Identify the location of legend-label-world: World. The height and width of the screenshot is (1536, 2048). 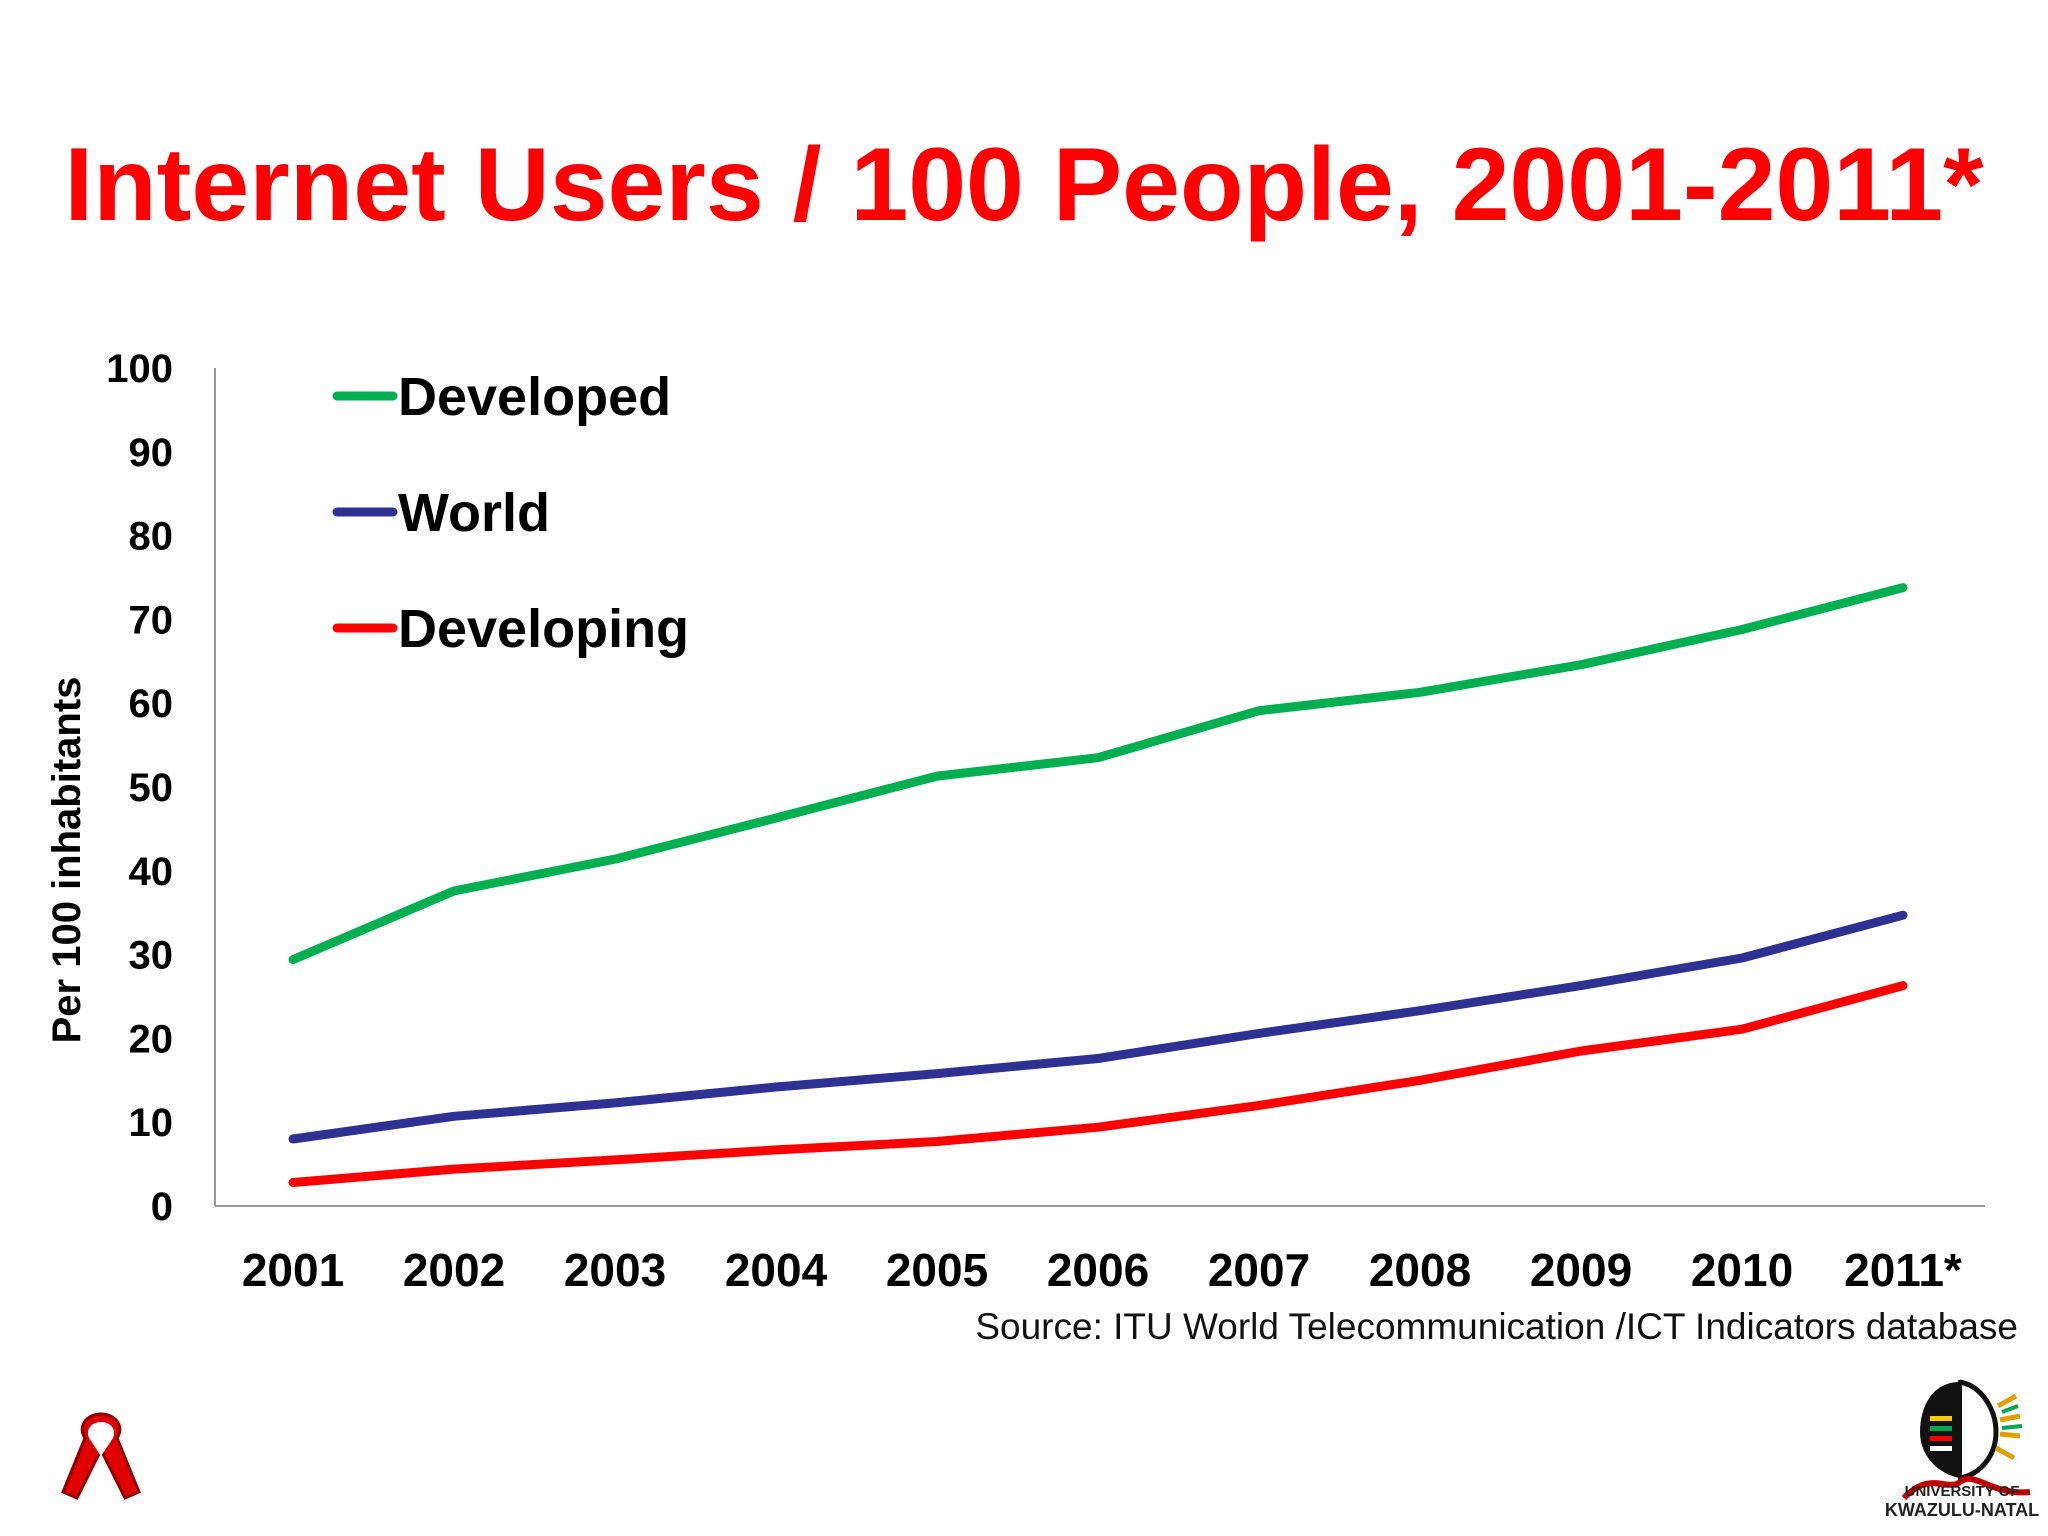
(474, 513).